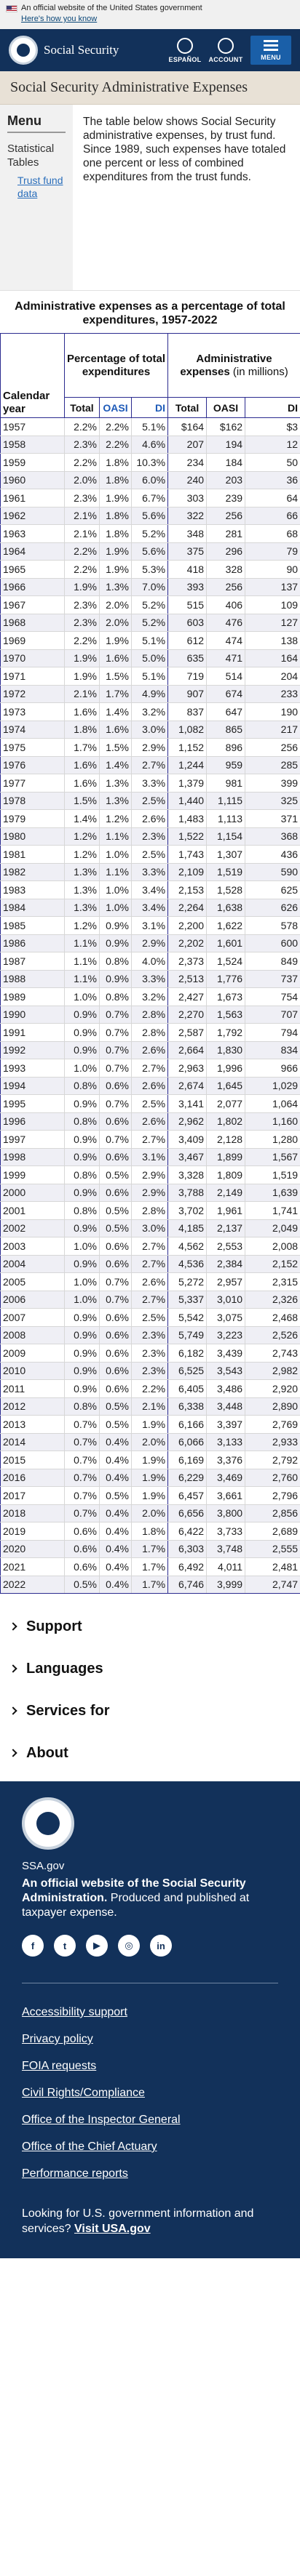 The width and height of the screenshot is (300, 2576). What do you see at coordinates (150, 1299) in the screenshot?
I see `table-row: 2006 1.0% 0.7% 2.7% 5,337 3,010 2,326` at bounding box center [150, 1299].